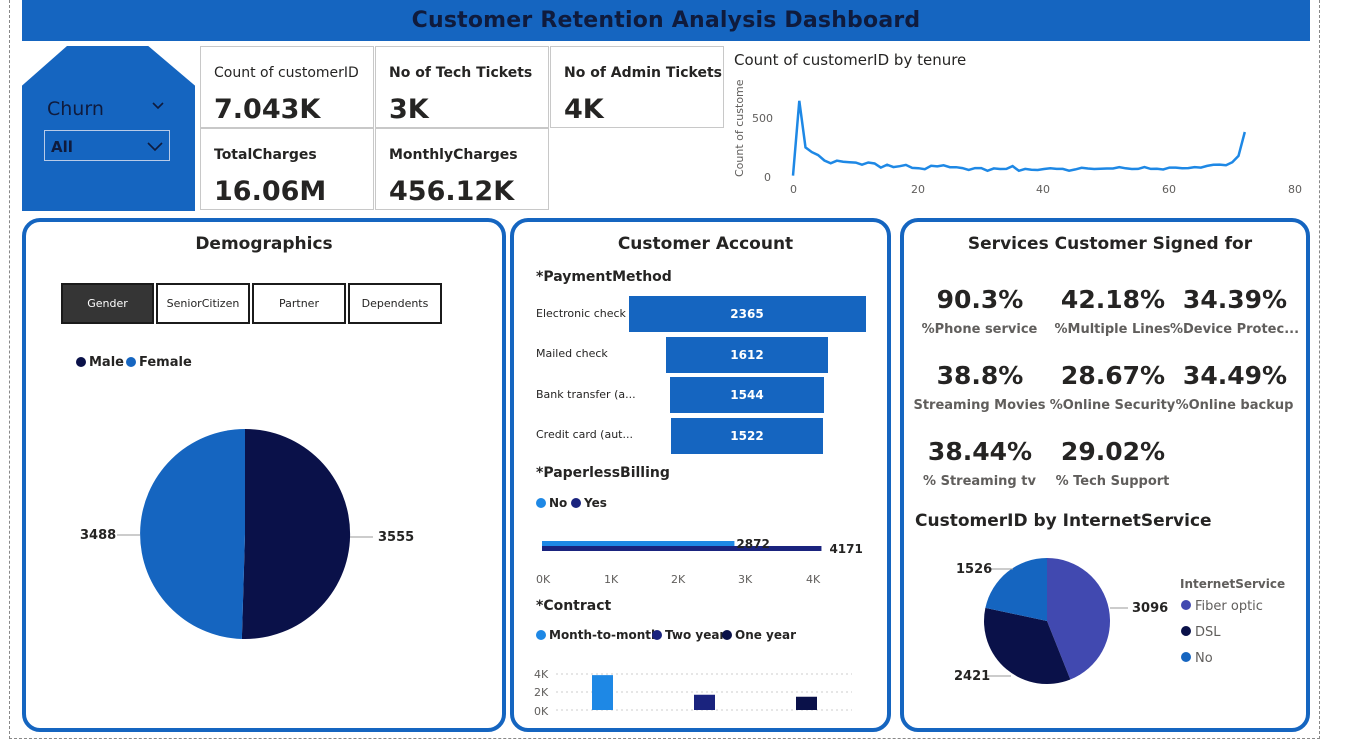 Image resolution: width=1351 pixels, height=743 pixels. What do you see at coordinates (409, 109) in the screenshot?
I see `kpi-value: 3K` at bounding box center [409, 109].